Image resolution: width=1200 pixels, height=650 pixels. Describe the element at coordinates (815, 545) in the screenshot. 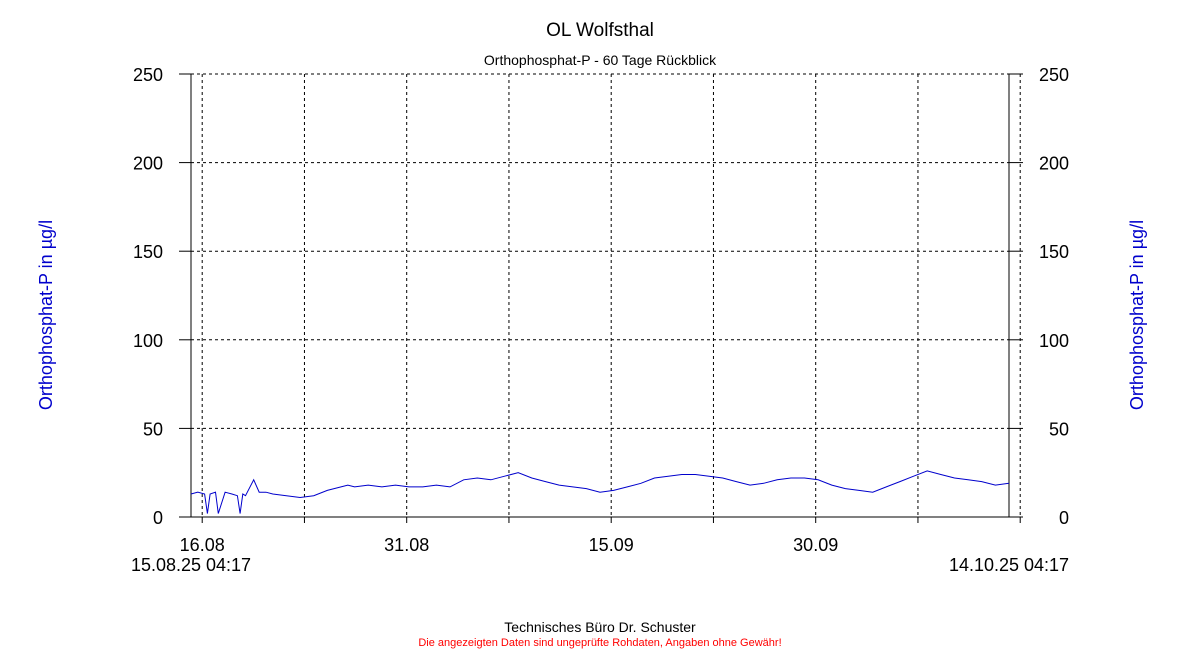

I see `x-tick-label: 30.09` at that location.